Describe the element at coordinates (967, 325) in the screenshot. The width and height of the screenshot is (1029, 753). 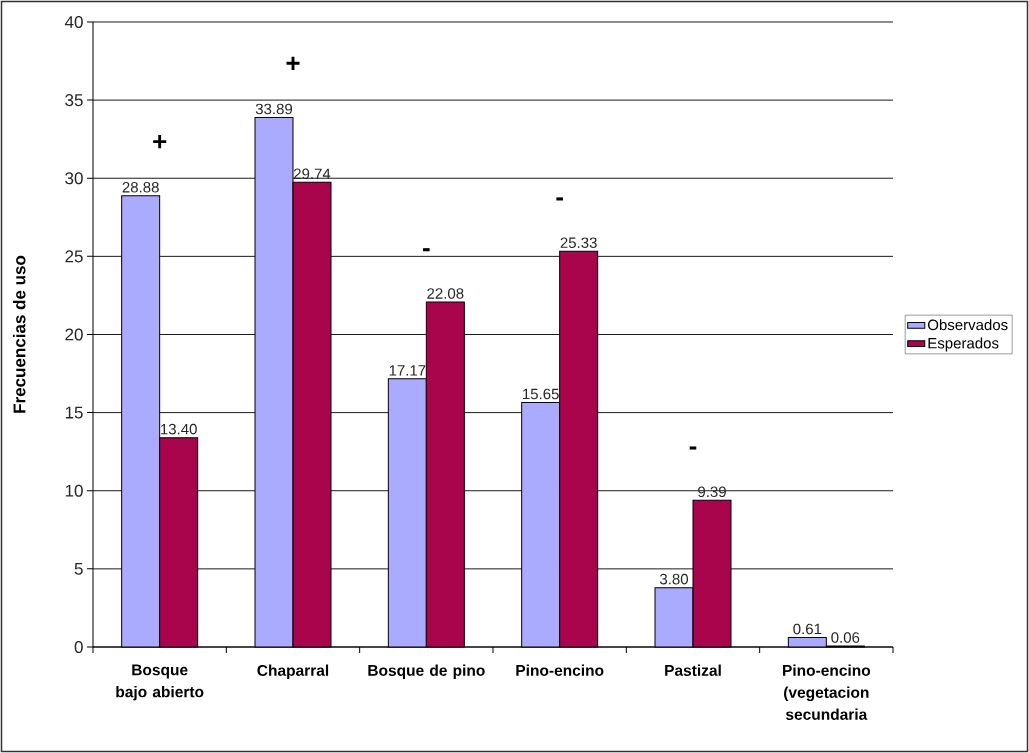
I see `legend-label: Observados` at that location.